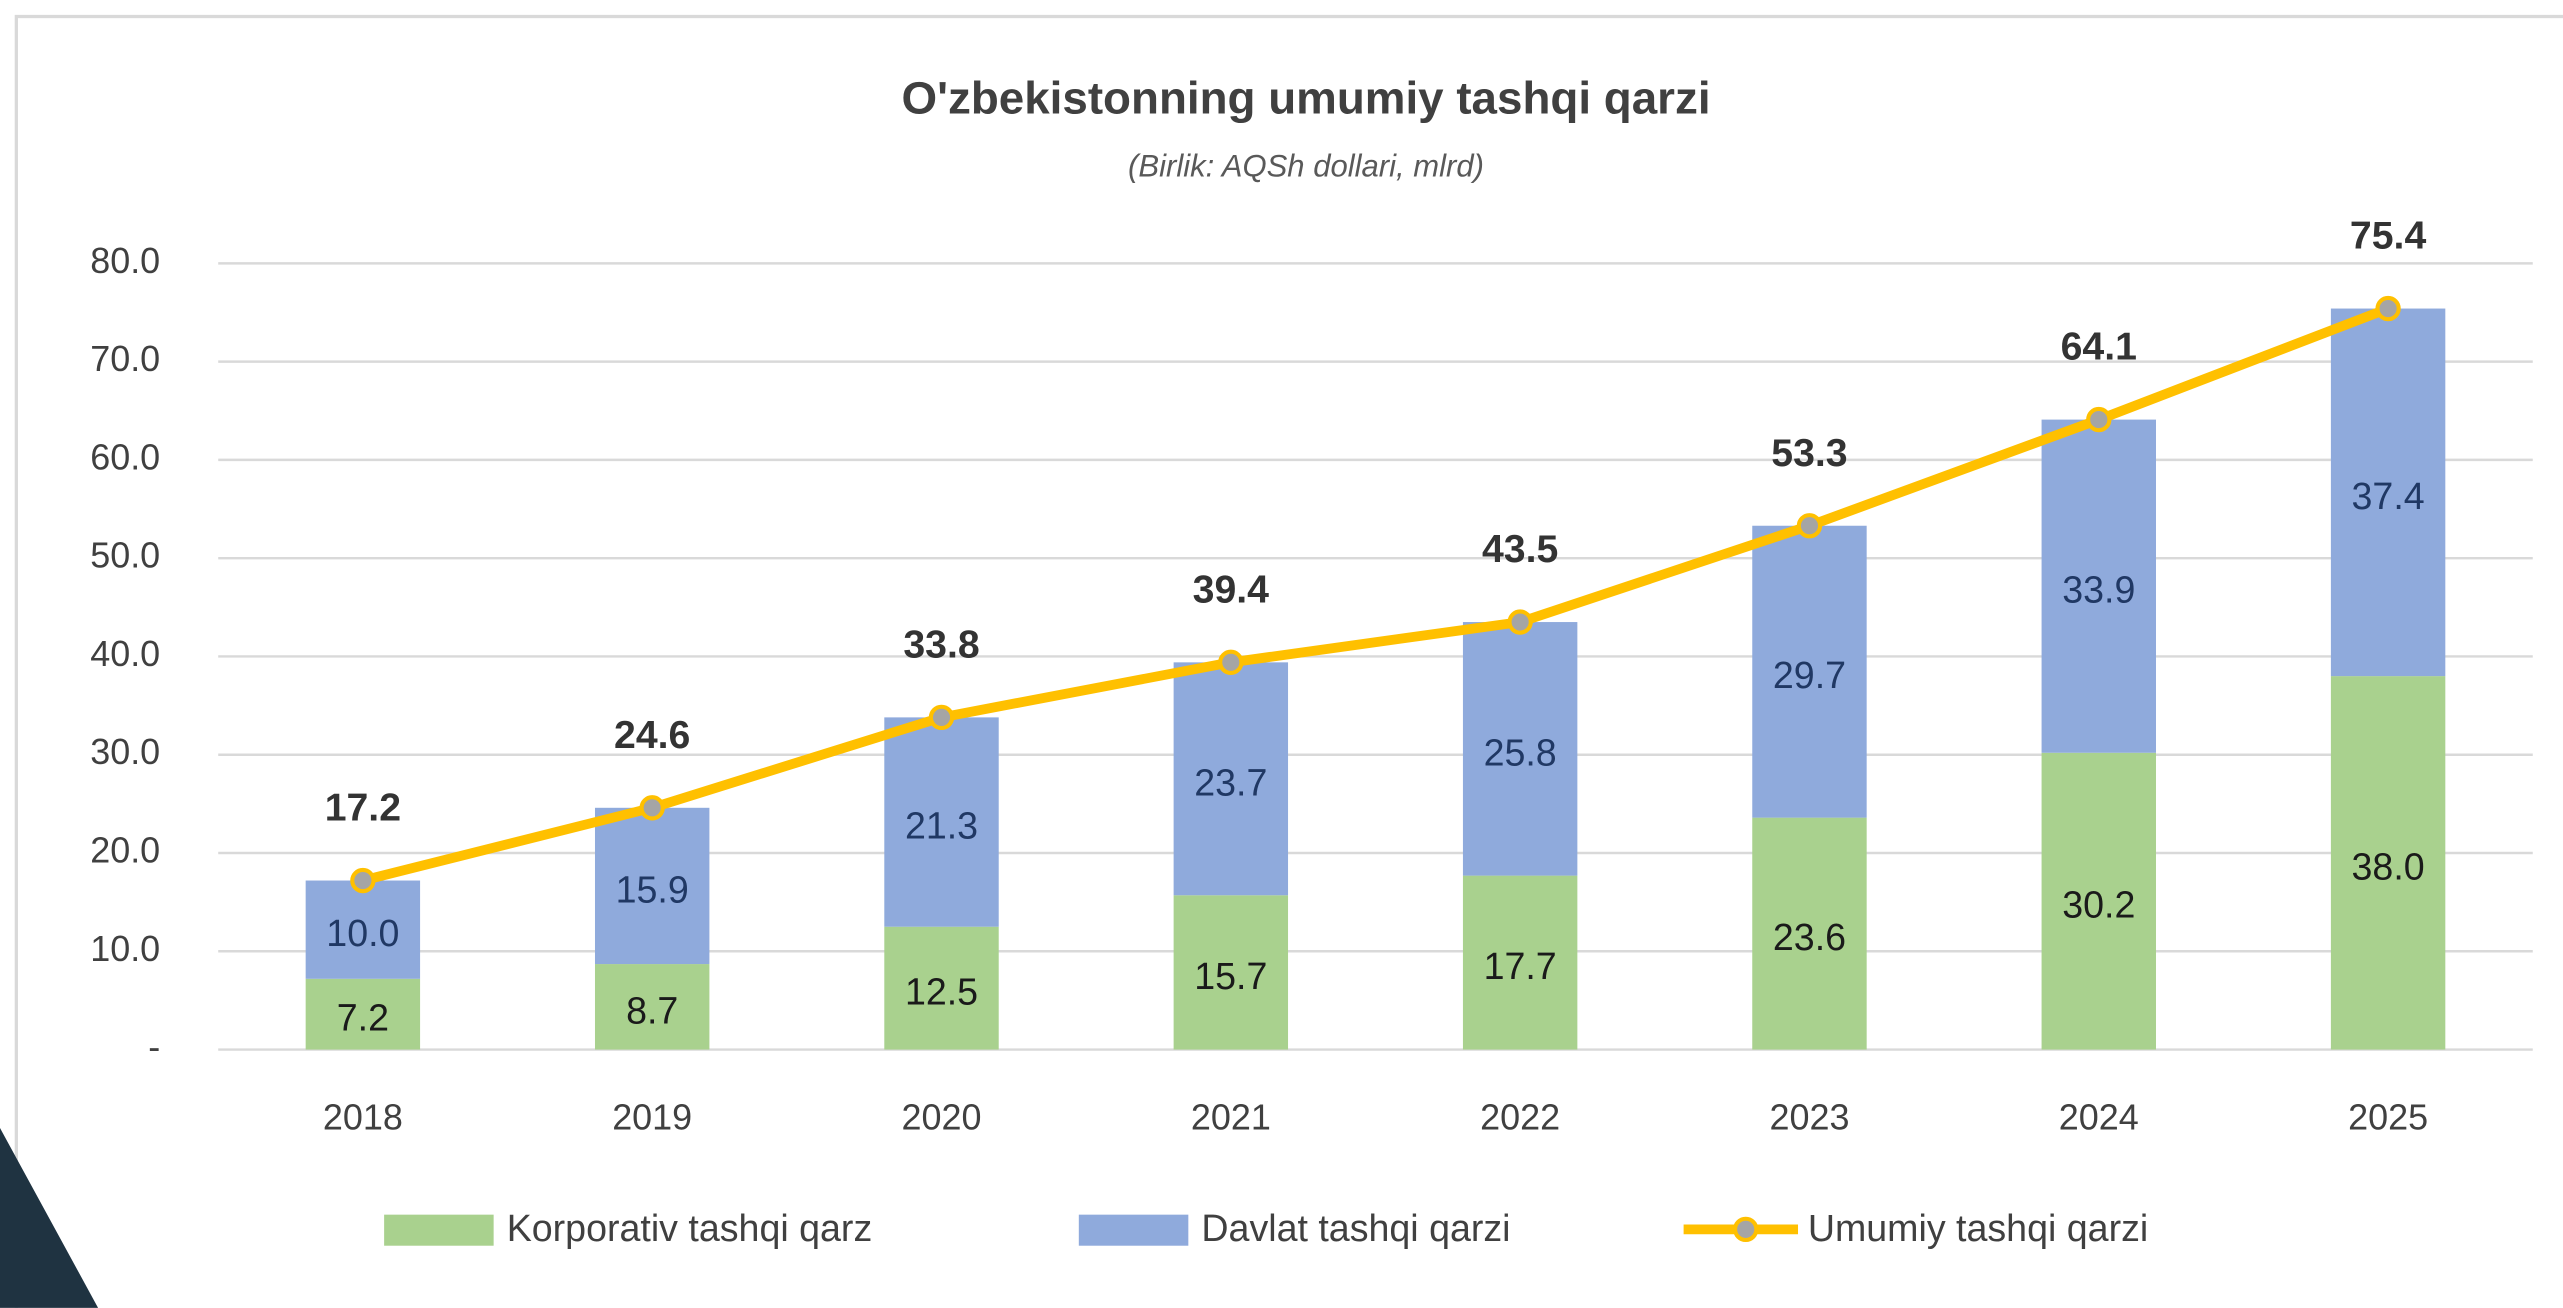 The width and height of the screenshot is (2563, 1308). Describe the element at coordinates (2099, 1116) in the screenshot. I see `x-tick-label: 2024` at that location.